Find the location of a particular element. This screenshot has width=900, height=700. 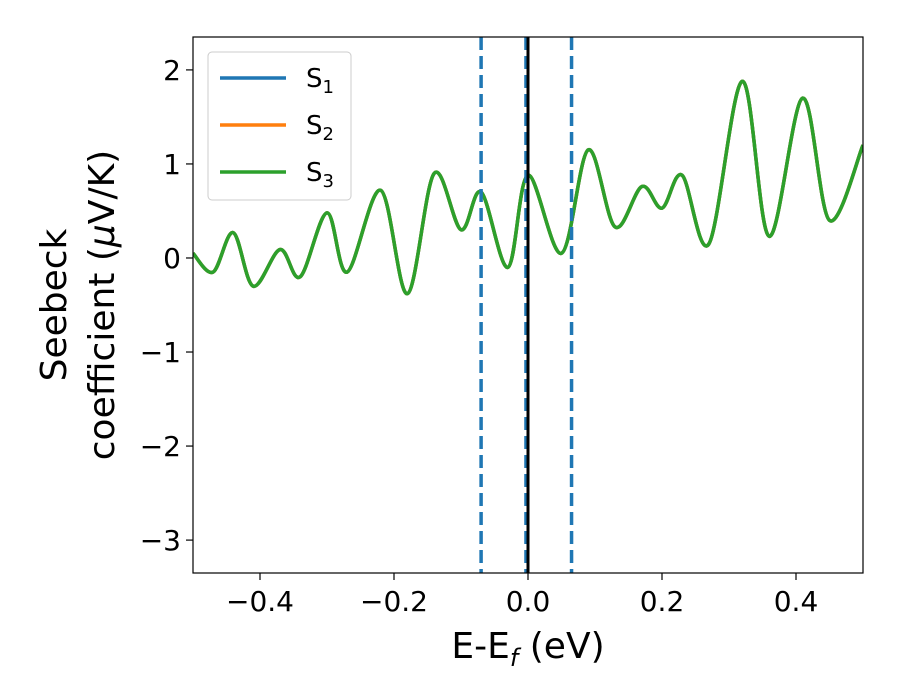

y-tick-label: 2 is located at coordinates (172, 70).